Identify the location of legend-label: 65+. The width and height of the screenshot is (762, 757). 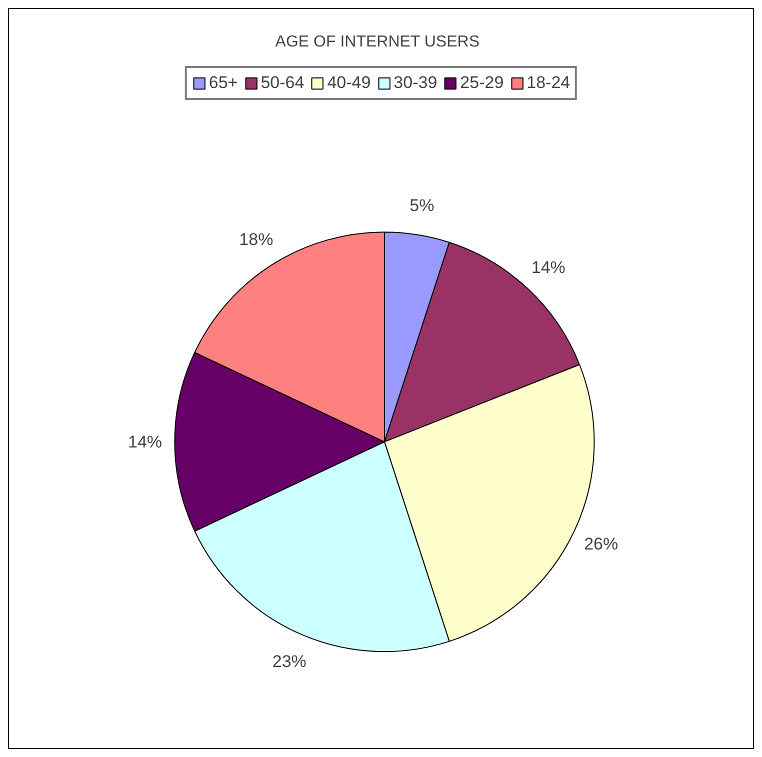
(223, 83).